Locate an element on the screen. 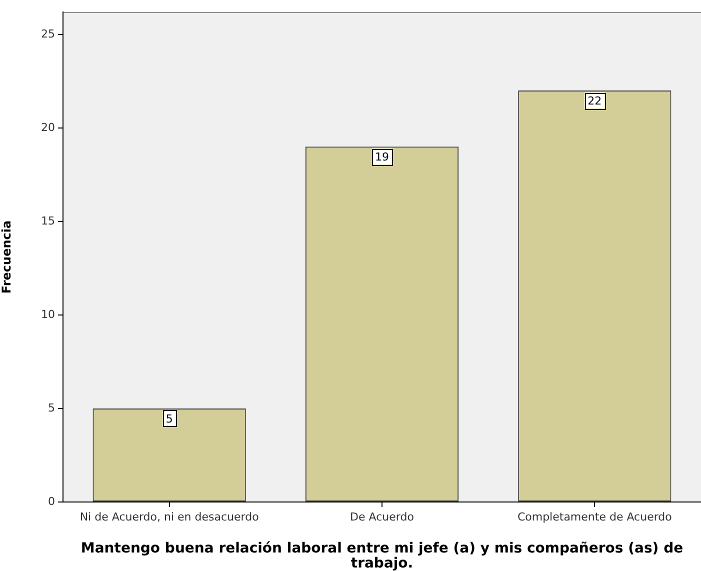 The width and height of the screenshot is (701, 571). x-tick-label: Completamente de Acuerdo is located at coordinates (594, 517).